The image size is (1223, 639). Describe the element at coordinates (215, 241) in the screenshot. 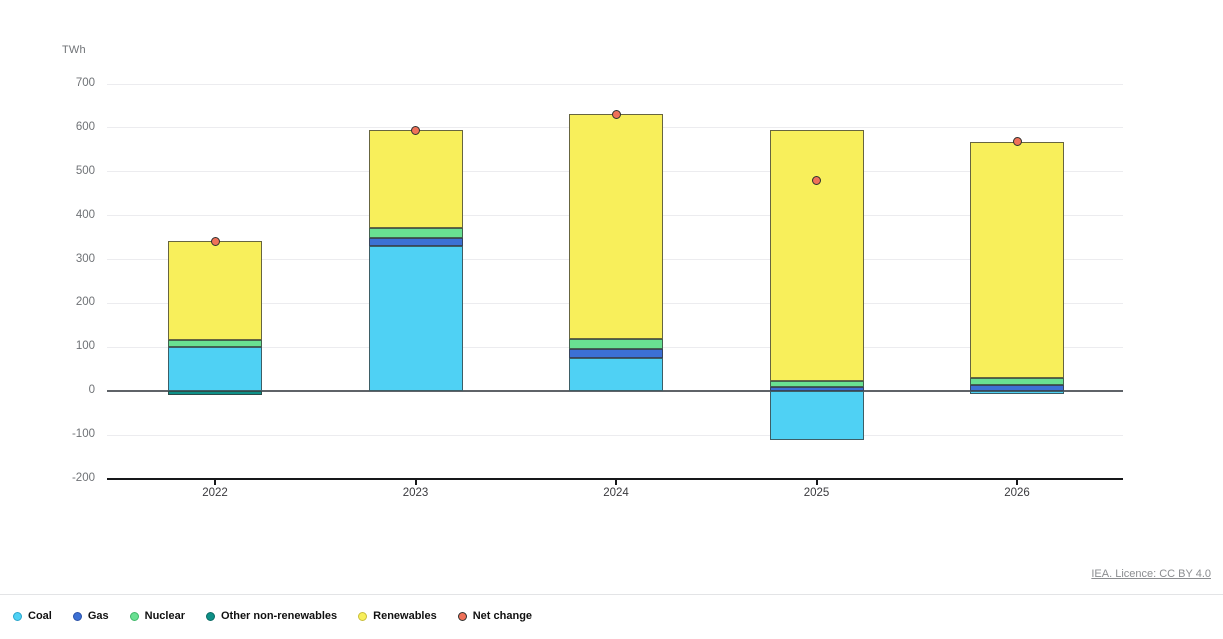

I see `net-change-dot-2022` at that location.